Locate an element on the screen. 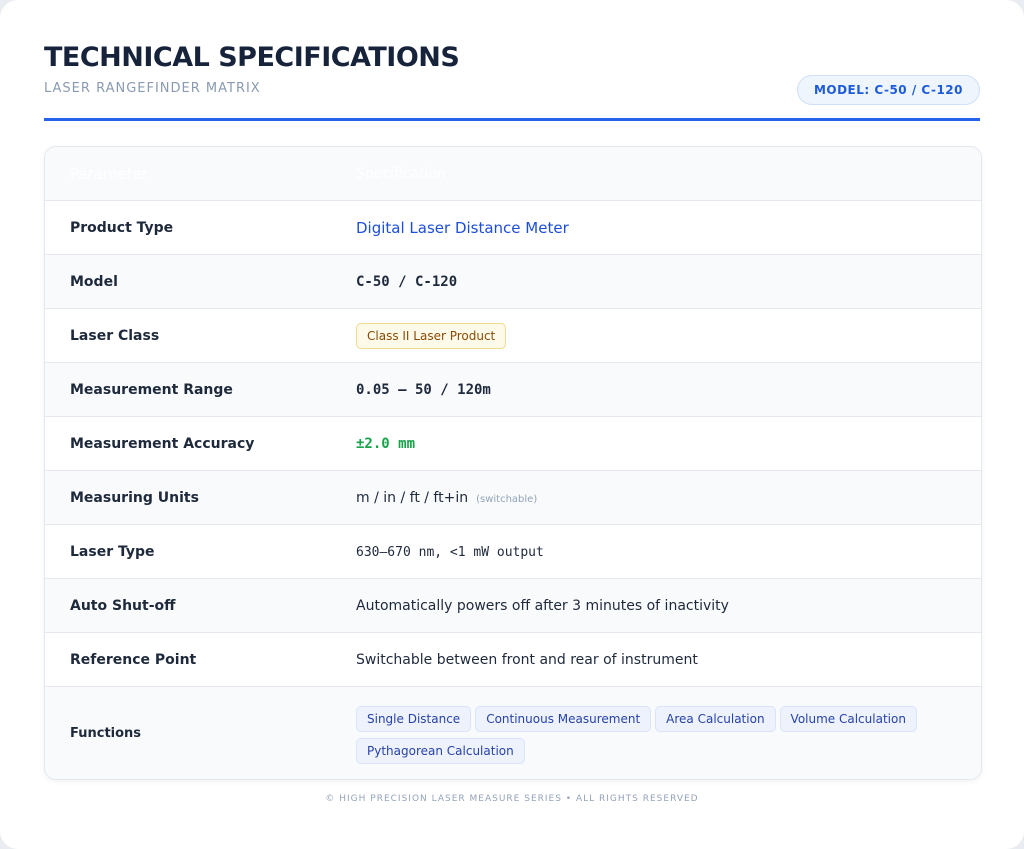 The height and width of the screenshot is (849, 1024). table-row: Product Type Digital Laser Distance Meter is located at coordinates (513, 227).